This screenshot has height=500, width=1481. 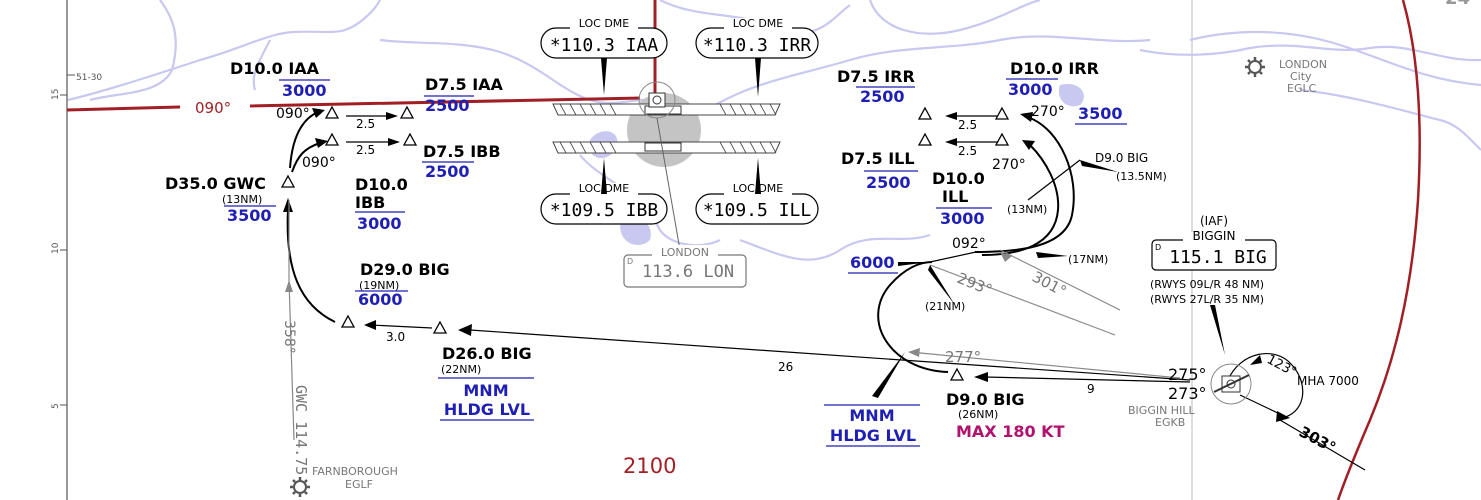 What do you see at coordinates (757, 210) in the screenshot?
I see `loc-dme-ill-freq: *109.5 ILL` at bounding box center [757, 210].